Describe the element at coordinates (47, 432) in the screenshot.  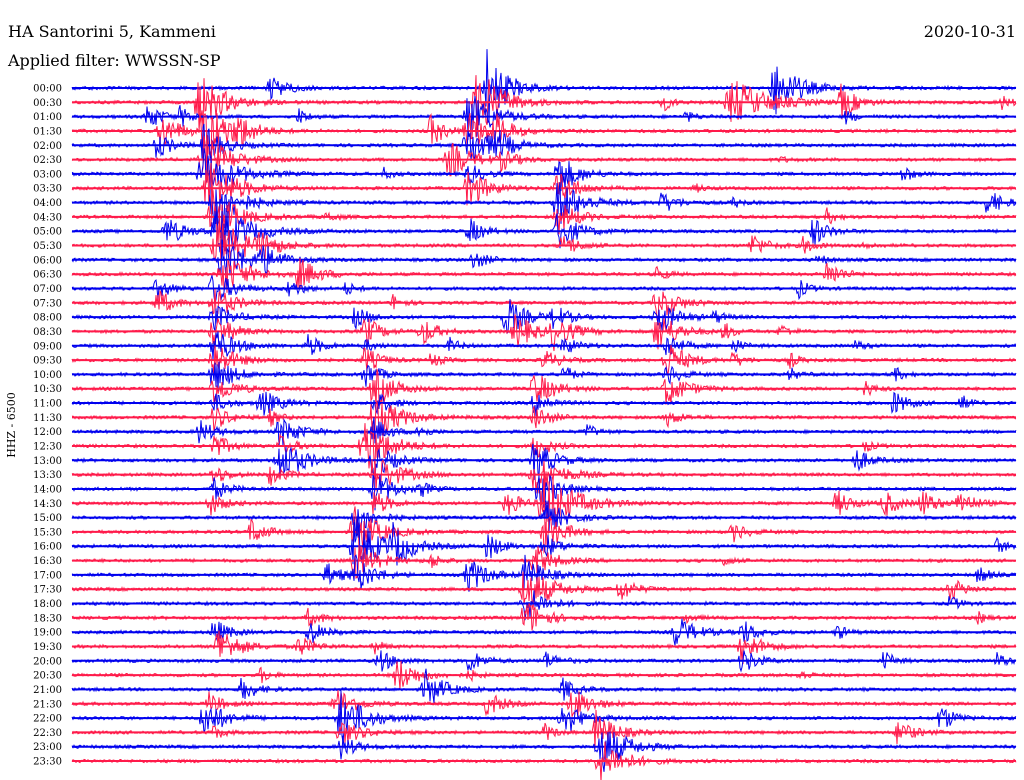
I see `time-label: 12:00` at that location.